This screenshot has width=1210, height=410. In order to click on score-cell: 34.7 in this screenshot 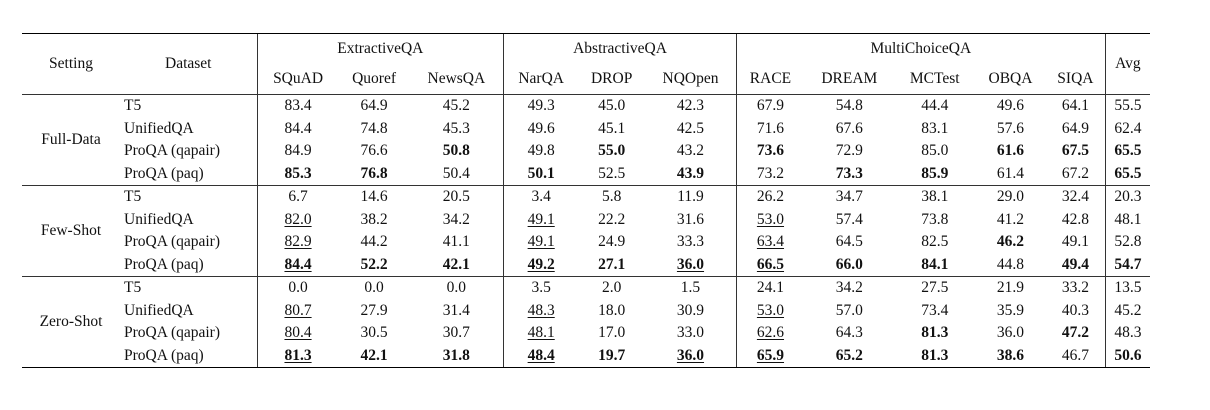, I will do `click(849, 197)`.